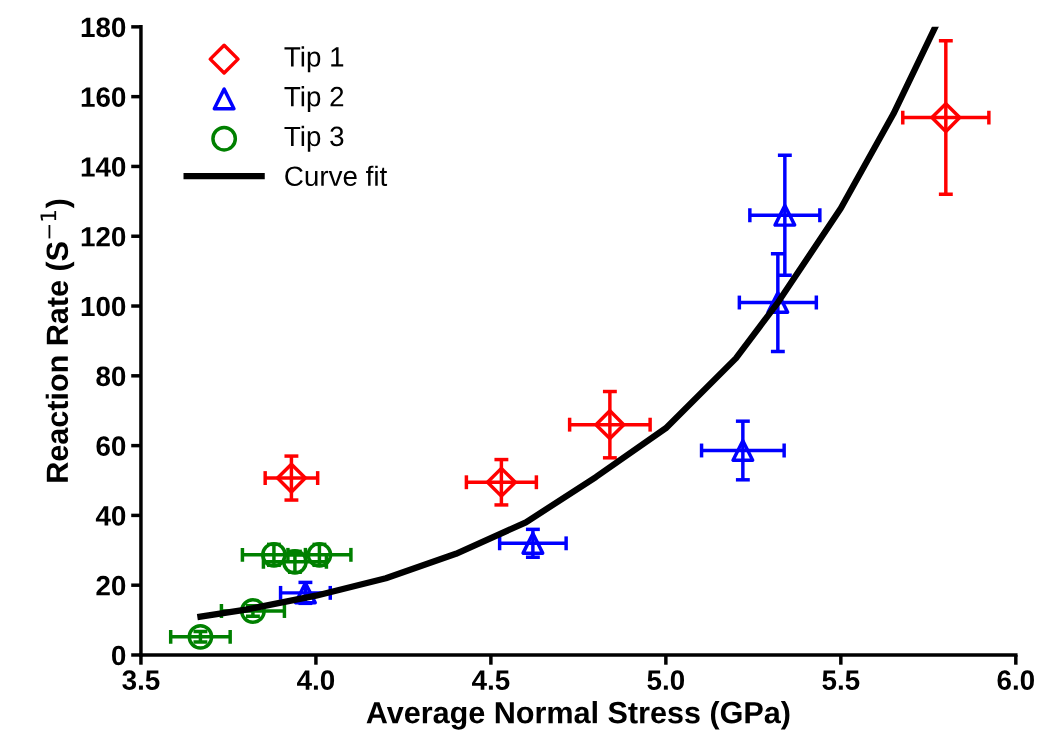  What do you see at coordinates (103, 27) in the screenshot?
I see `y-tick-label: 180` at bounding box center [103, 27].